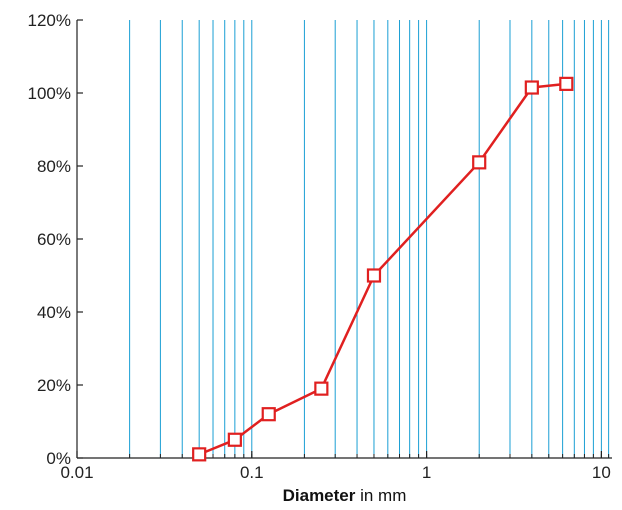 The height and width of the screenshot is (510, 622). What do you see at coordinates (54, 385) in the screenshot?
I see `y-tick-label: 20%` at bounding box center [54, 385].